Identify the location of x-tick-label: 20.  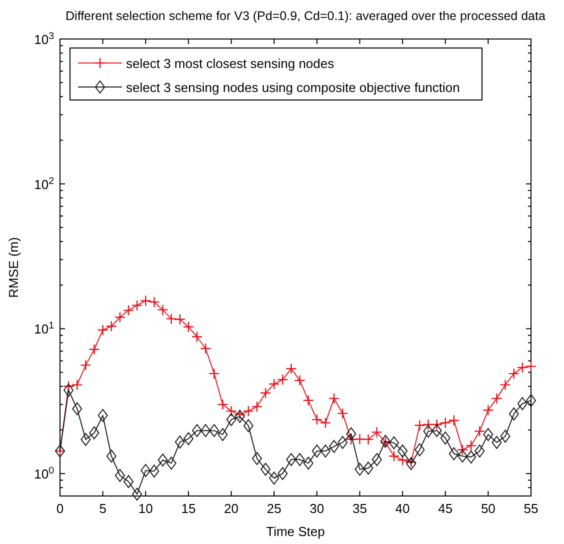
(231, 508).